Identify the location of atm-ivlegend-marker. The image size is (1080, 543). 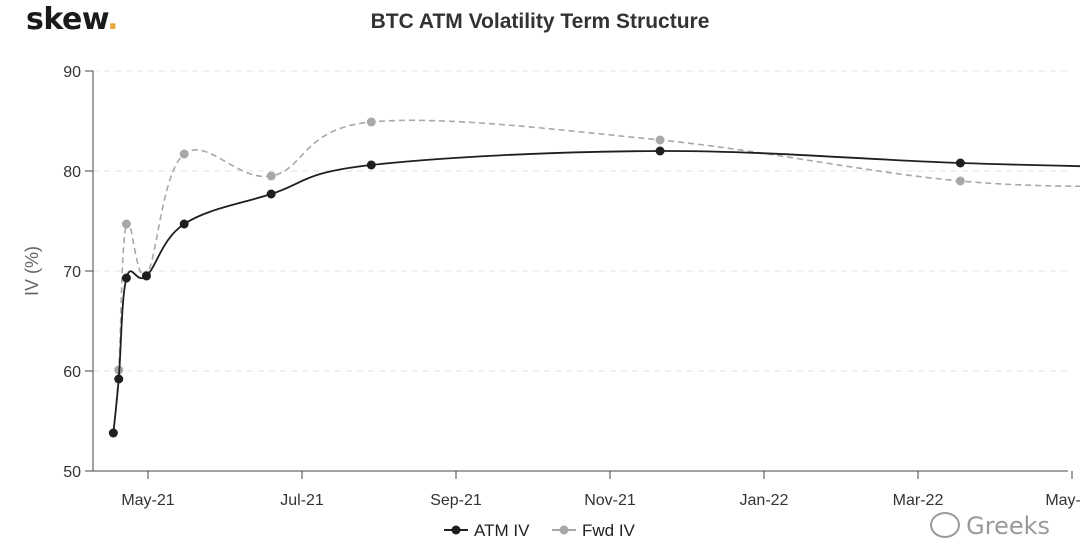
(456, 530).